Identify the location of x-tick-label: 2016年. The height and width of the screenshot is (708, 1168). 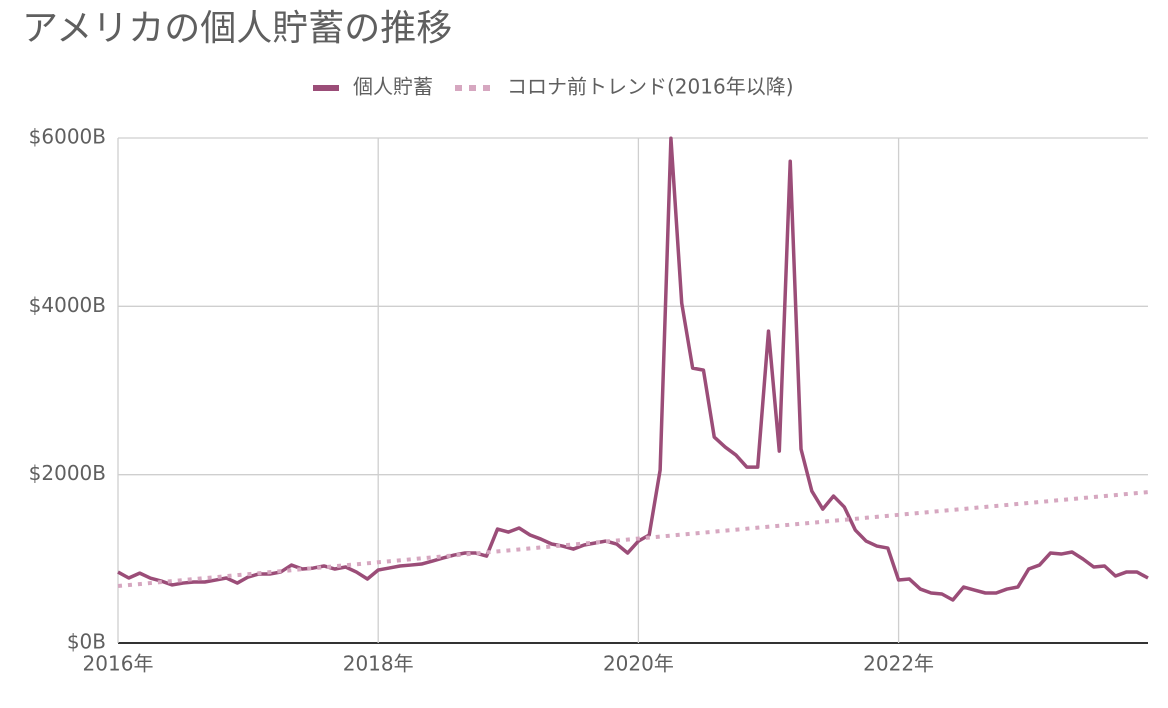
(118, 664).